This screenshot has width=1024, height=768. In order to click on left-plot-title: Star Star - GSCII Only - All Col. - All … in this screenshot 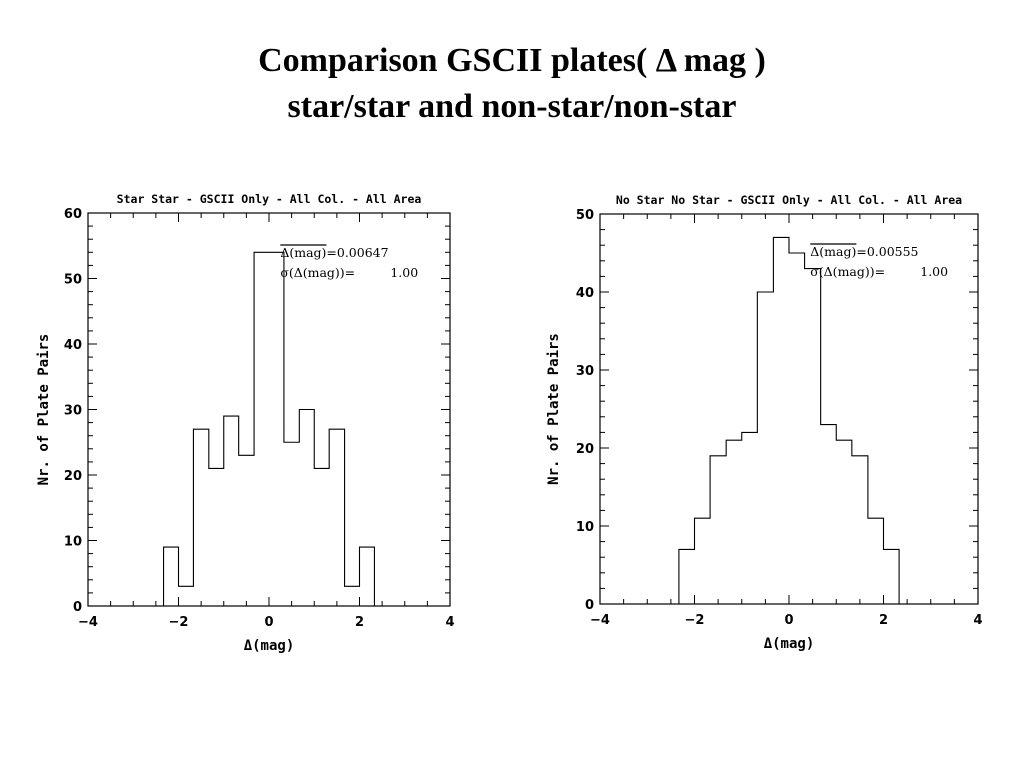, I will do `click(269, 199)`.